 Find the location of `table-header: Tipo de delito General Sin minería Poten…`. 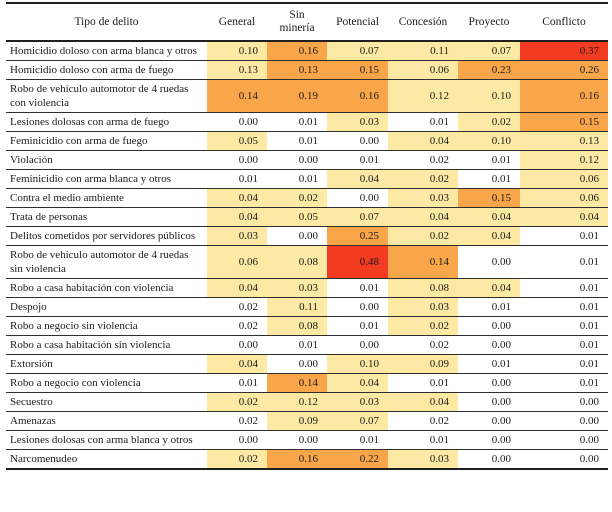

table-header: Tipo de delito General Sin minería Poten… is located at coordinates (307, 22).